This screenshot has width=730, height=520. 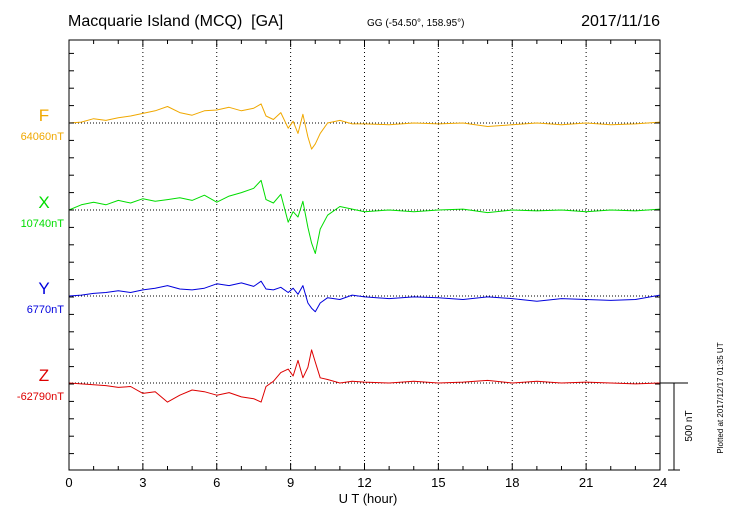 What do you see at coordinates (364, 216) in the screenshot?
I see `series-line-x` at bounding box center [364, 216].